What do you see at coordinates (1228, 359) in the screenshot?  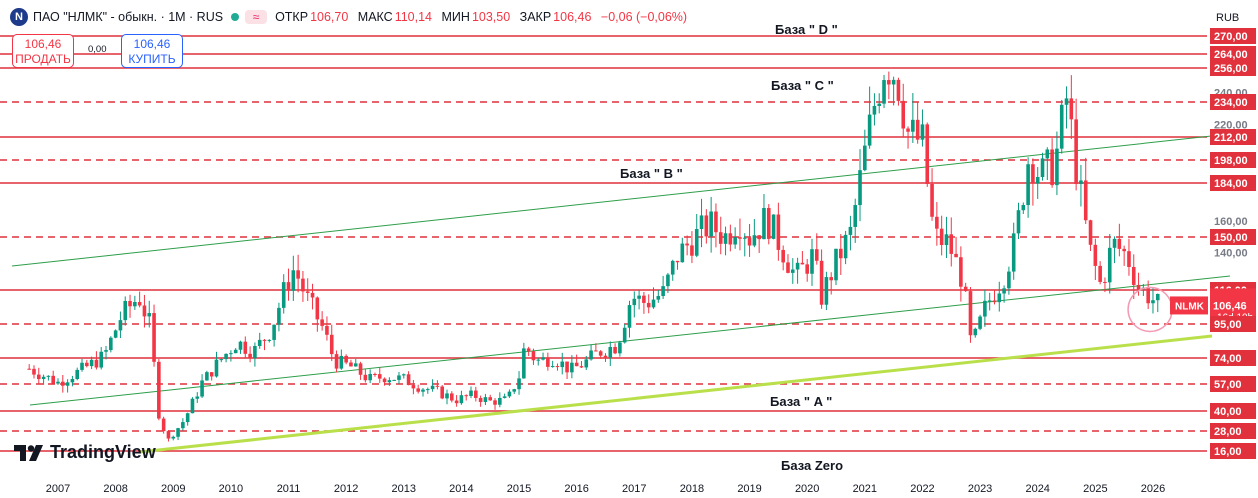 I see `y-tick-label-15: 74,00` at bounding box center [1228, 359].